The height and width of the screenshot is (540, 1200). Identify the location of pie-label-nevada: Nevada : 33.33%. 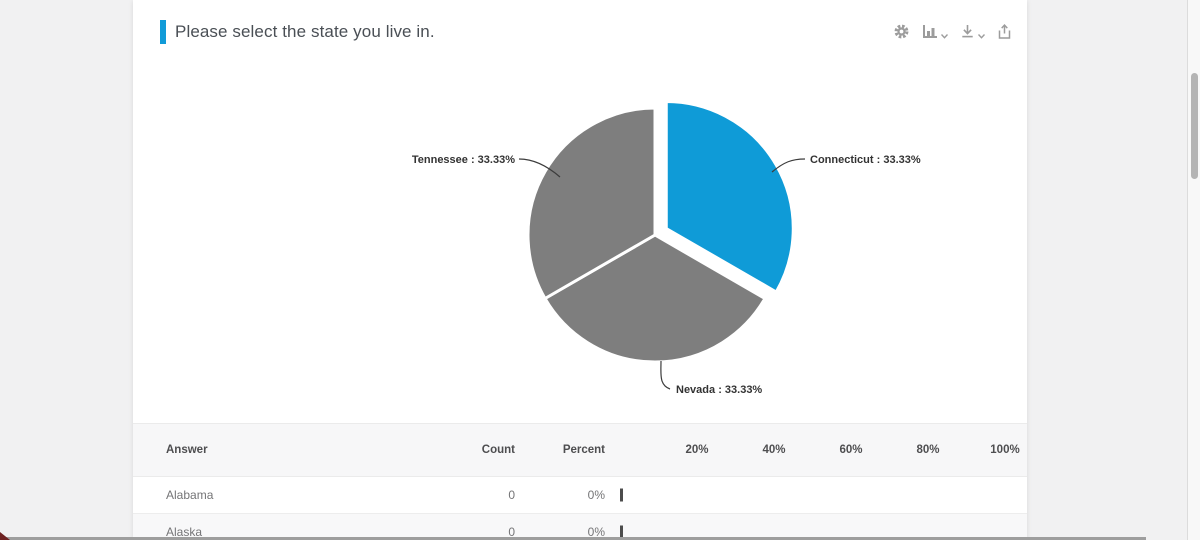
(719, 390).